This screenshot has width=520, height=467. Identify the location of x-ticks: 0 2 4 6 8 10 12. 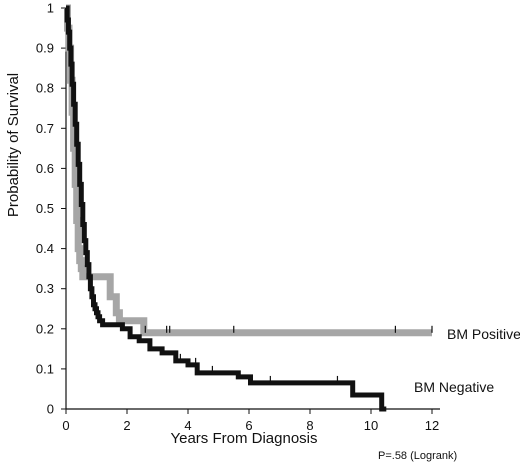
(250, 421).